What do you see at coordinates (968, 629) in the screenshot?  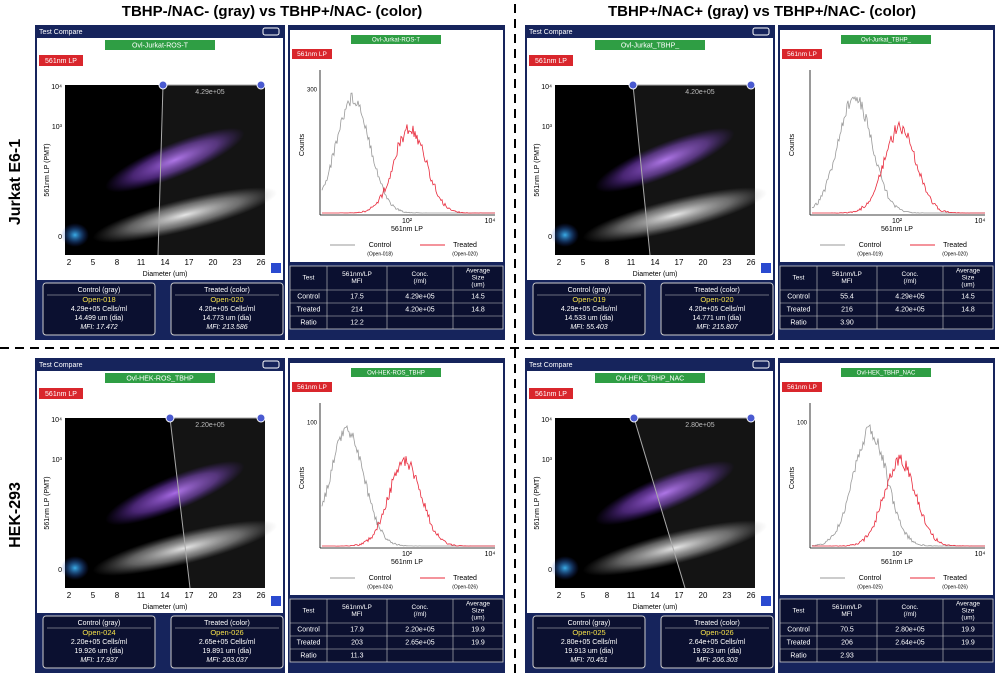 I see `table-cell: 19.9` at bounding box center [968, 629].